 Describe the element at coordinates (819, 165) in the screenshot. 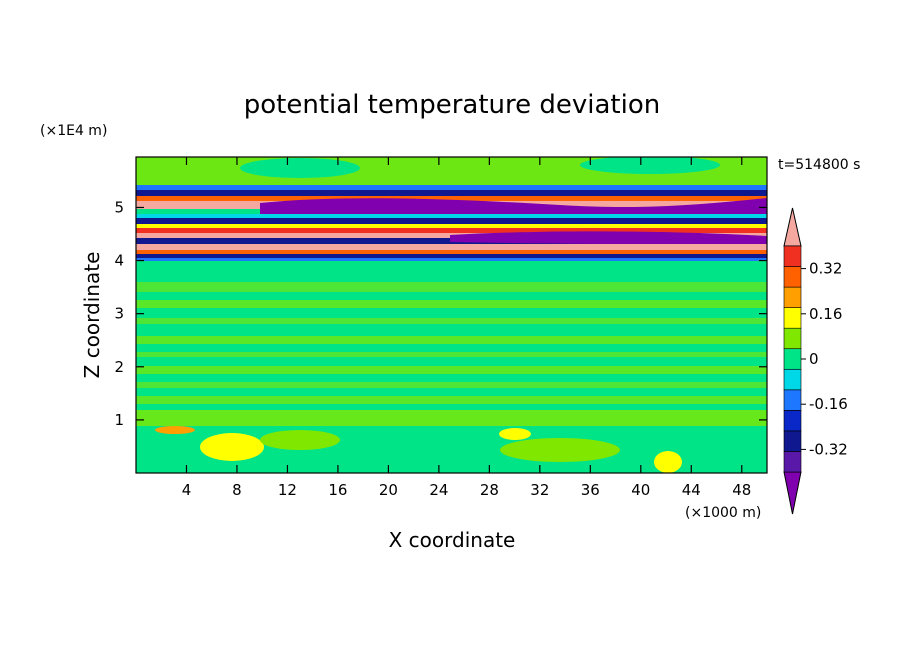

I see `time-label: t=514800 s` at that location.